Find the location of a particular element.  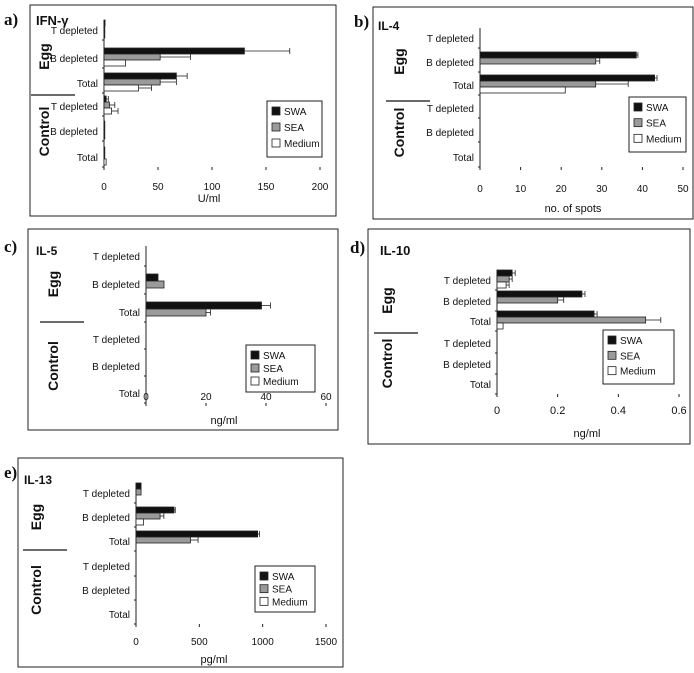

chart-title: IL-10 is located at coordinates (395, 250).